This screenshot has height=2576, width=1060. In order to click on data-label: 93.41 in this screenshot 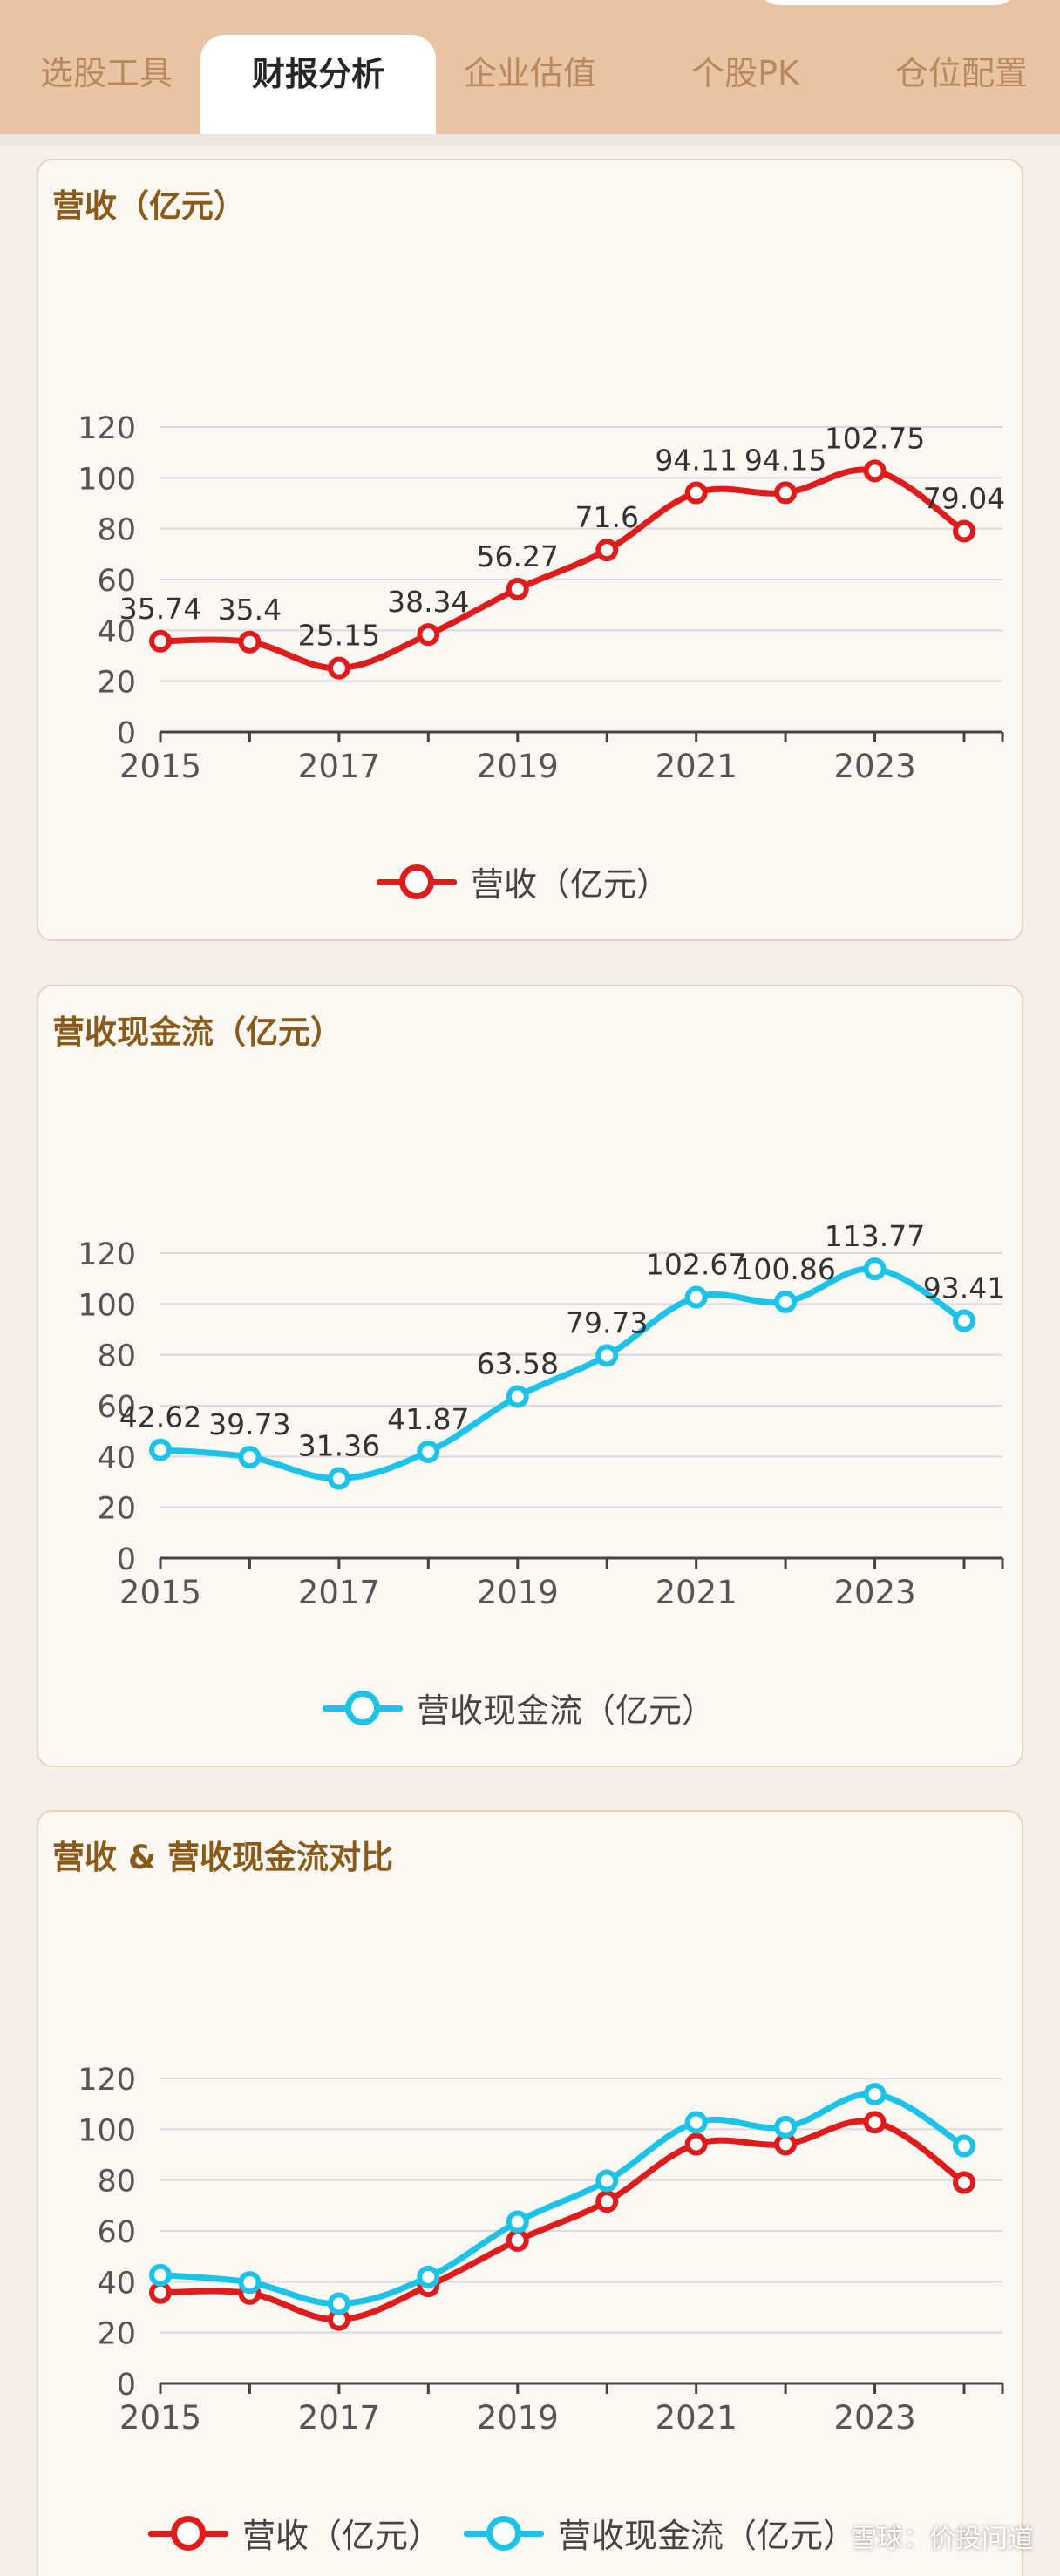, I will do `click(964, 1288)`.